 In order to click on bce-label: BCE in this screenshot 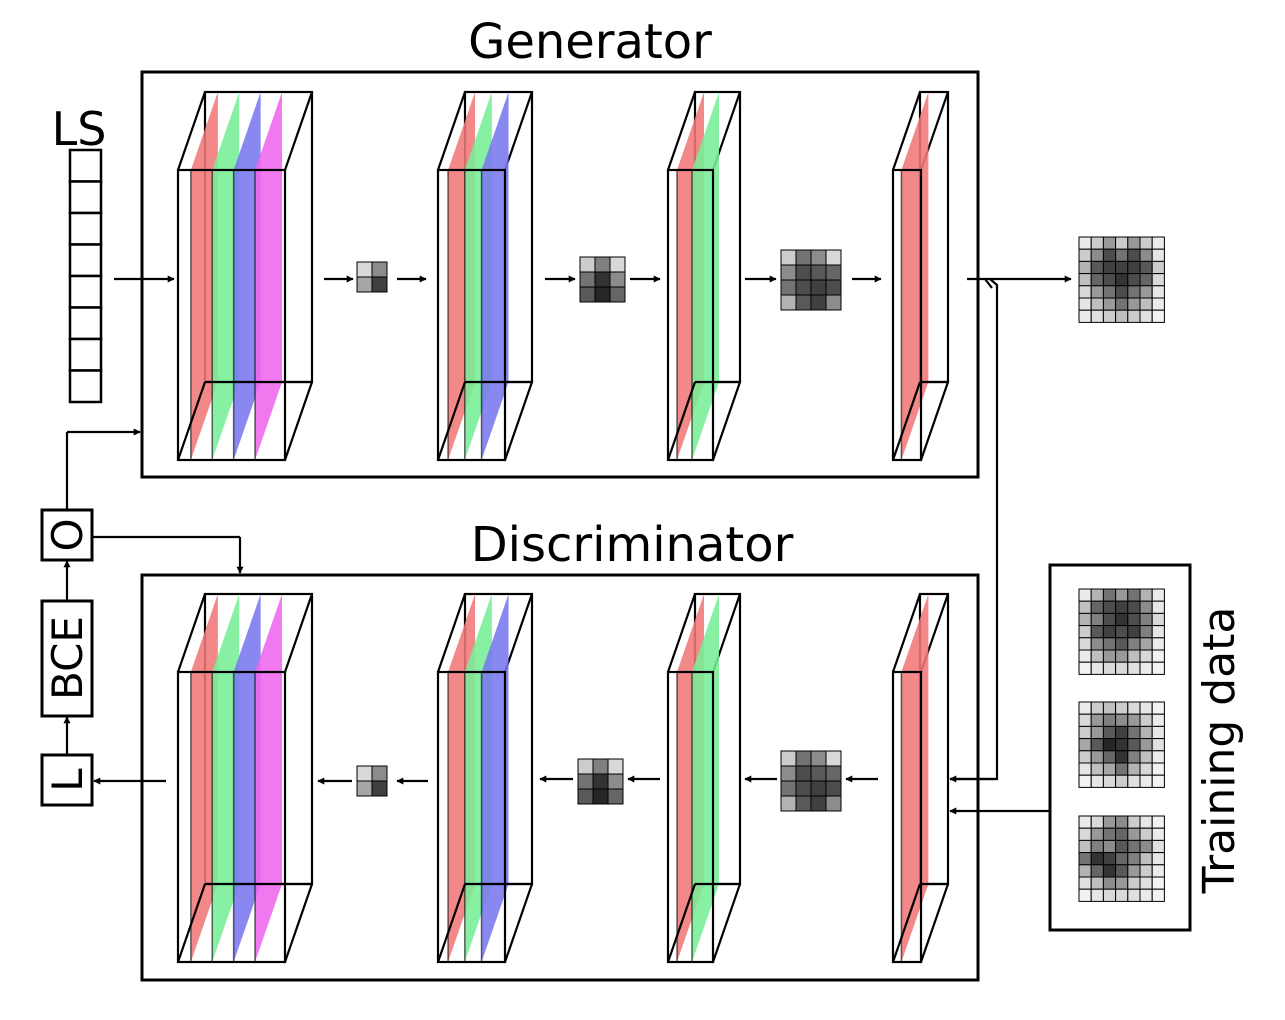, I will do `click(67, 658)`.